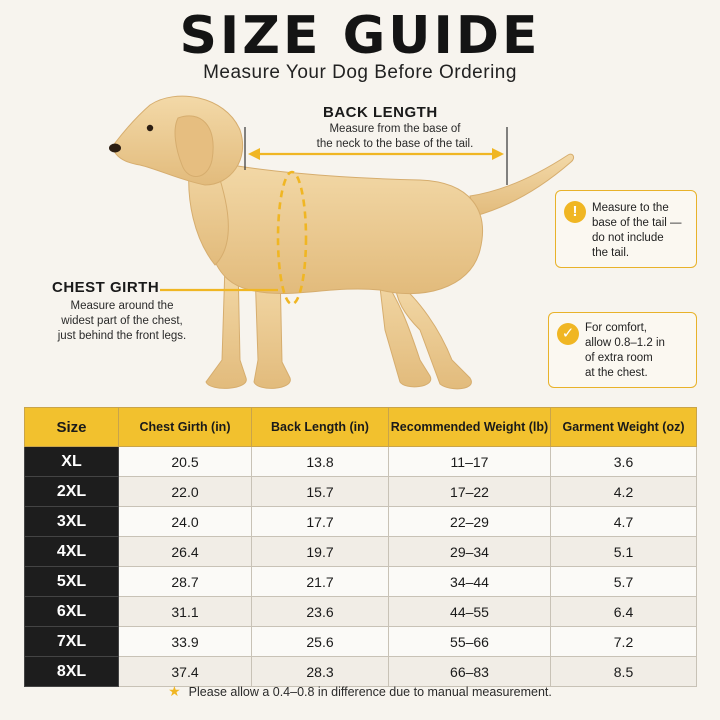 The height and width of the screenshot is (720, 720). What do you see at coordinates (106, 287) in the screenshot?
I see `chest-girth-title: CHEST GIRTH` at bounding box center [106, 287].